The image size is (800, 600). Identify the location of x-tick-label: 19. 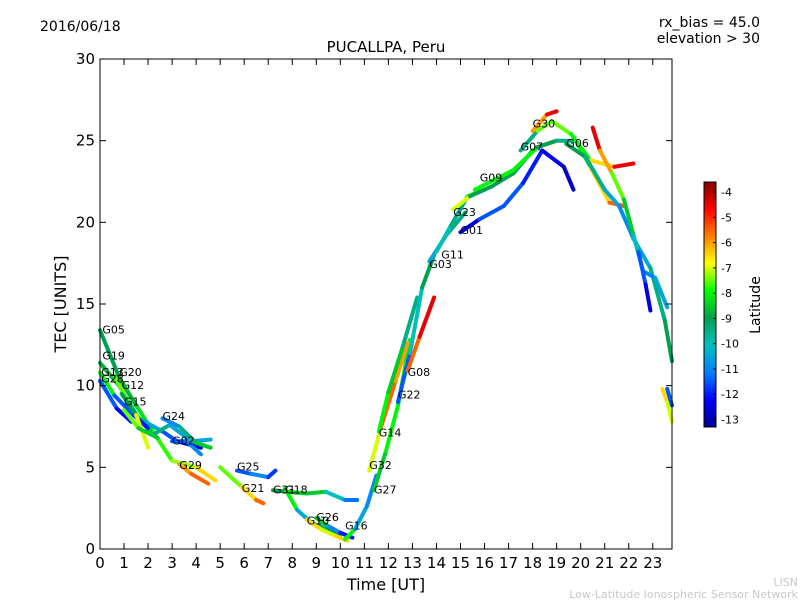
(556, 563).